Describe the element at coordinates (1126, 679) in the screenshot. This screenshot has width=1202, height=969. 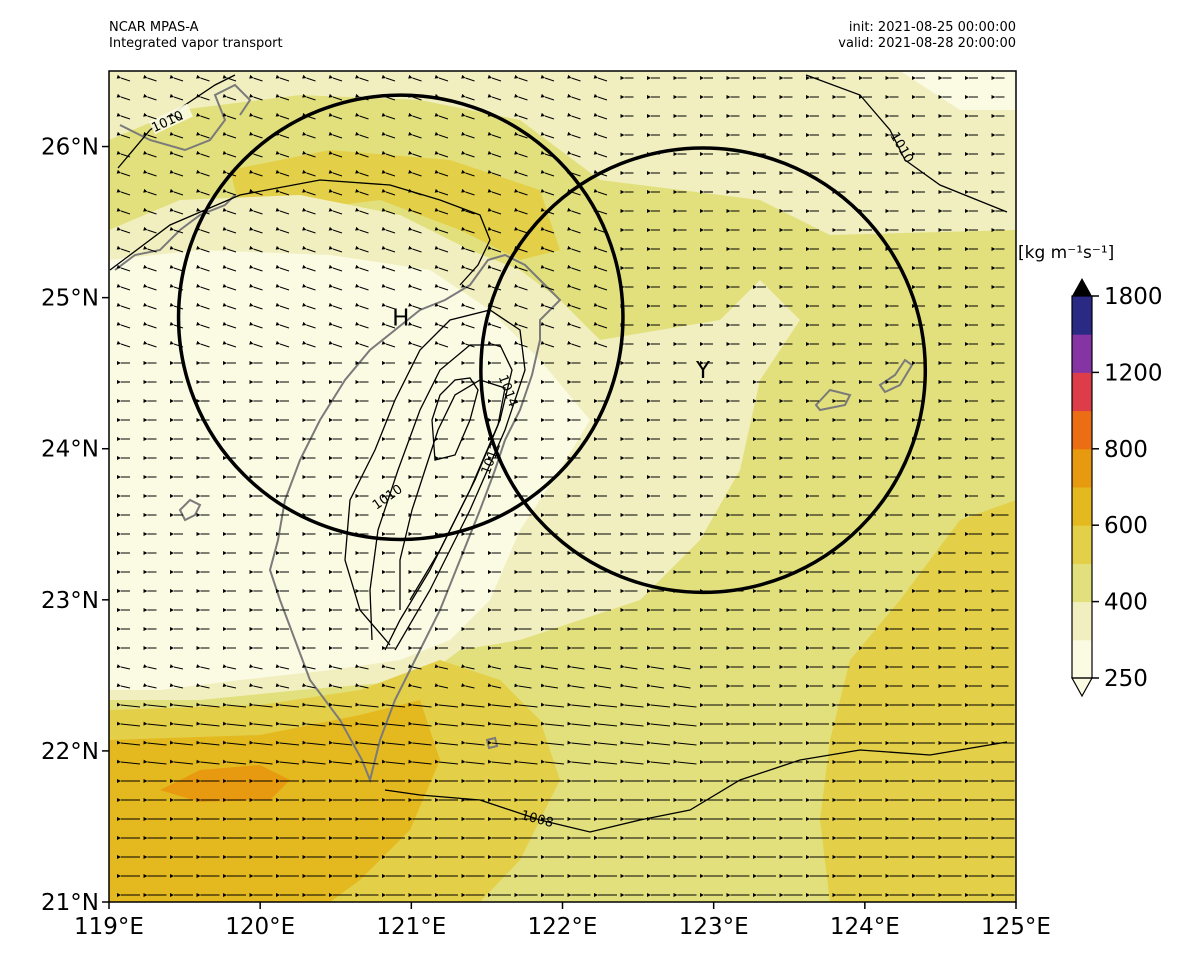
I see `colorbar-tick-label: 250` at that location.